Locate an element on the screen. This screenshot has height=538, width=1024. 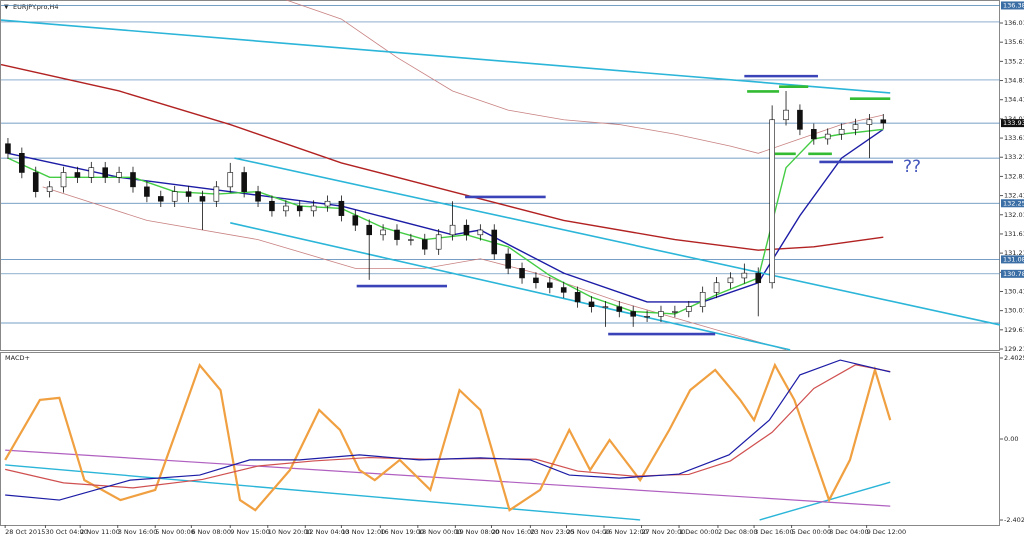
y-tick-label: 135.218 is located at coordinates (1014, 61).